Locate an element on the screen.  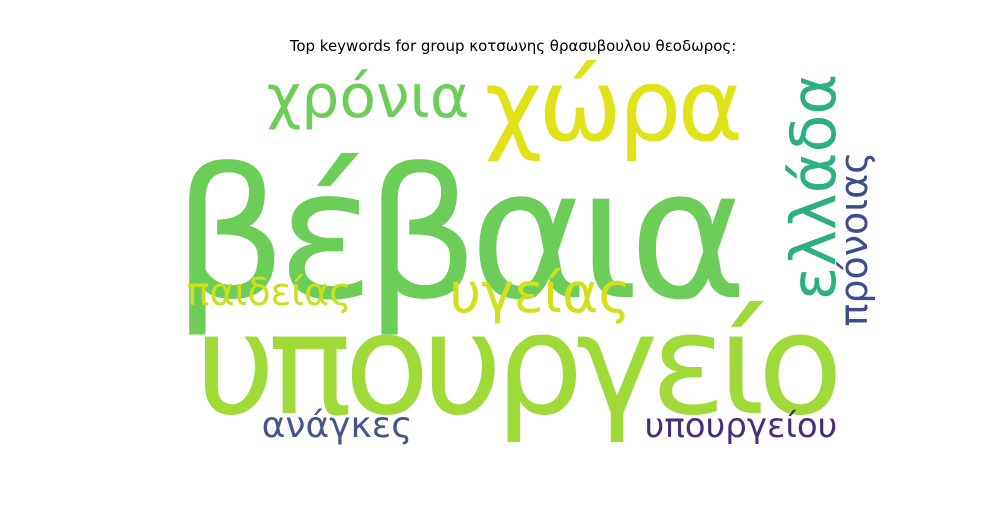
word-3: χώρα is located at coordinates (612, 105).